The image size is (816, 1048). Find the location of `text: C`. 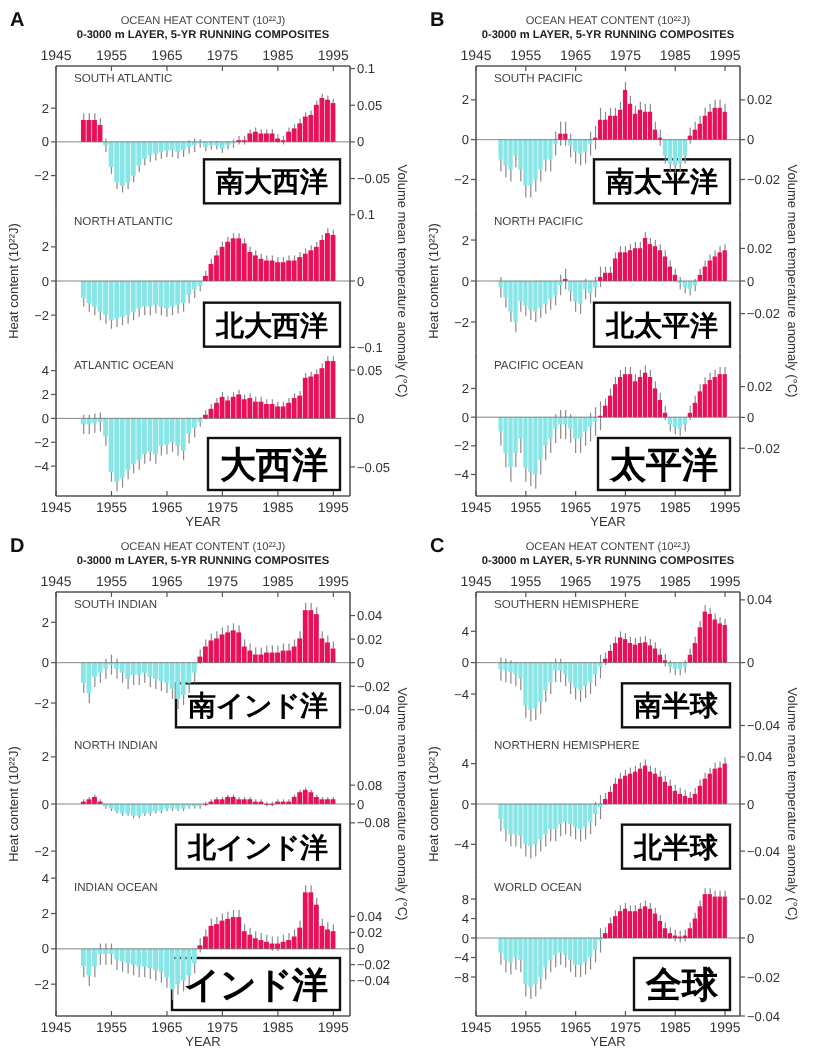

text: C is located at coordinates (437, 547).